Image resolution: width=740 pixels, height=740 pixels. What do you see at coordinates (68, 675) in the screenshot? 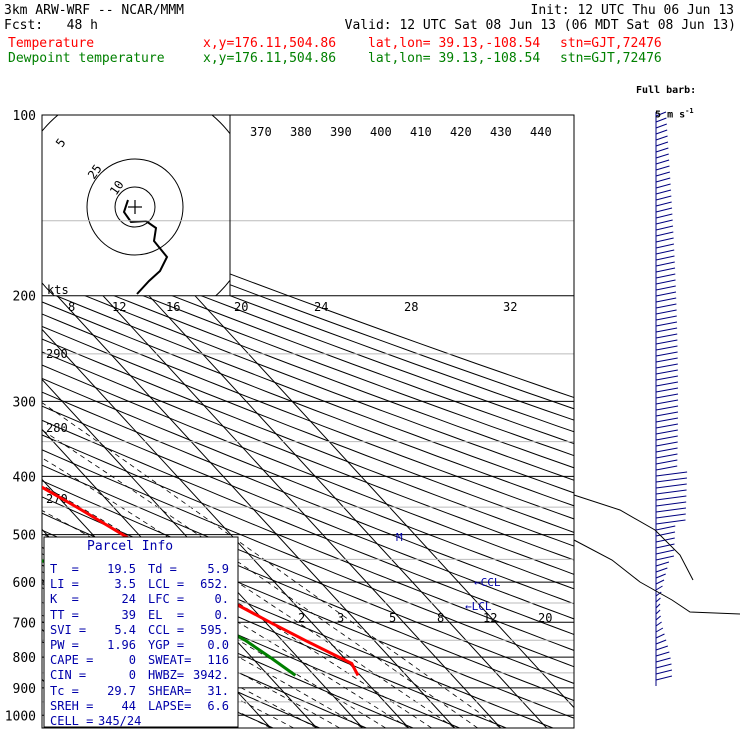
I see `parcel-info-cell: CIN =` at bounding box center [68, 675].